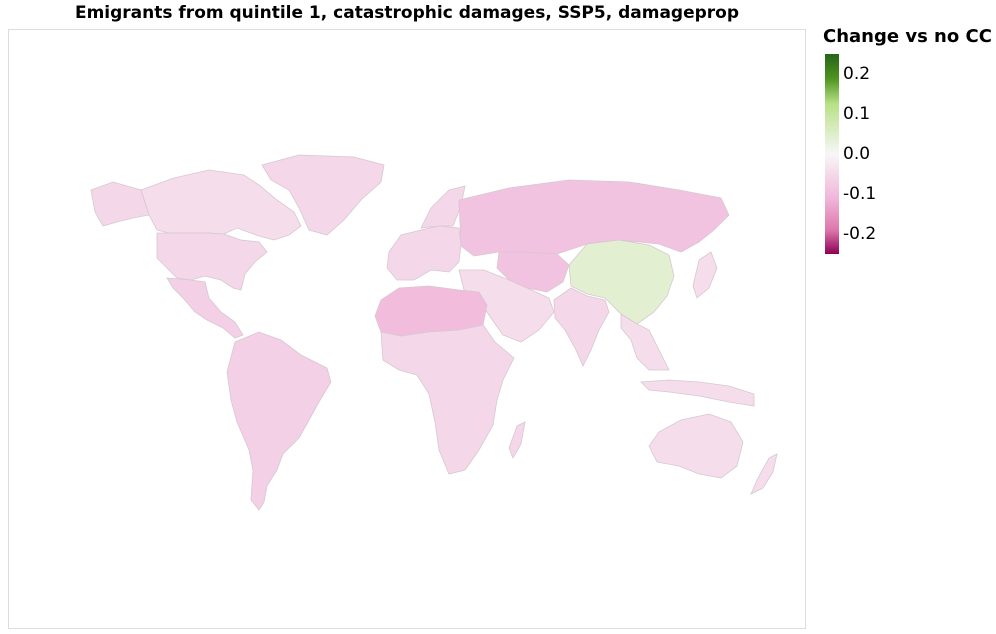 This screenshot has width=996, height=634. Describe the element at coordinates (860, 194) in the screenshot. I see `legend-tick-label: -0.1` at that location.